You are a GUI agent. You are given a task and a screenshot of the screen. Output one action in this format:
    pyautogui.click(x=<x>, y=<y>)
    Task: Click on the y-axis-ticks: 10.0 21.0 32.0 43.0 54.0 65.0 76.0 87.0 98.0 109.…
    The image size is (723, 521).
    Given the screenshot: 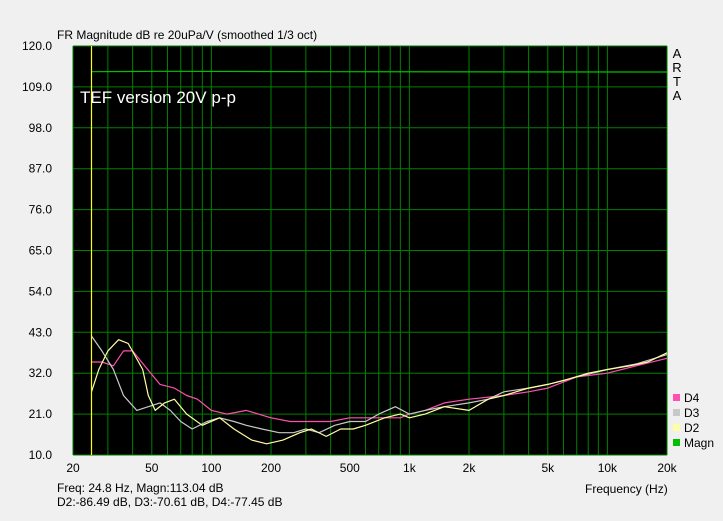 What is the action you would take?
    pyautogui.click(x=37, y=250)
    